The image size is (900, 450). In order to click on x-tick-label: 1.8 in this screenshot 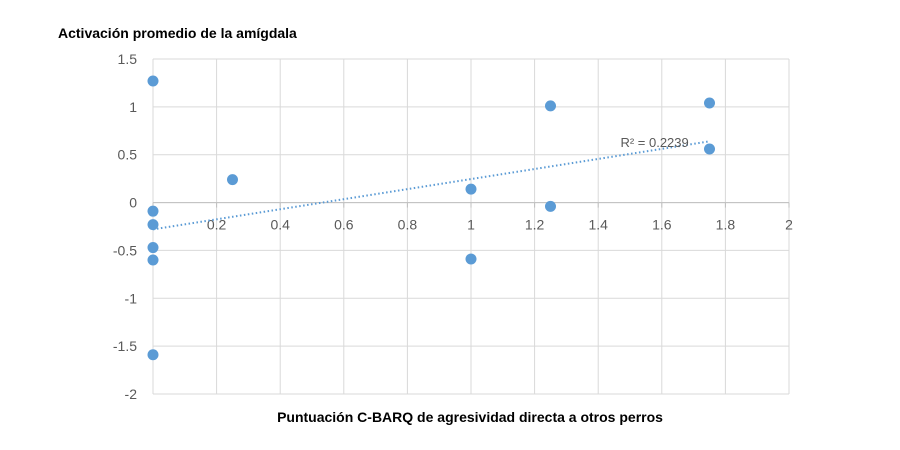, I will do `click(726, 225)`.